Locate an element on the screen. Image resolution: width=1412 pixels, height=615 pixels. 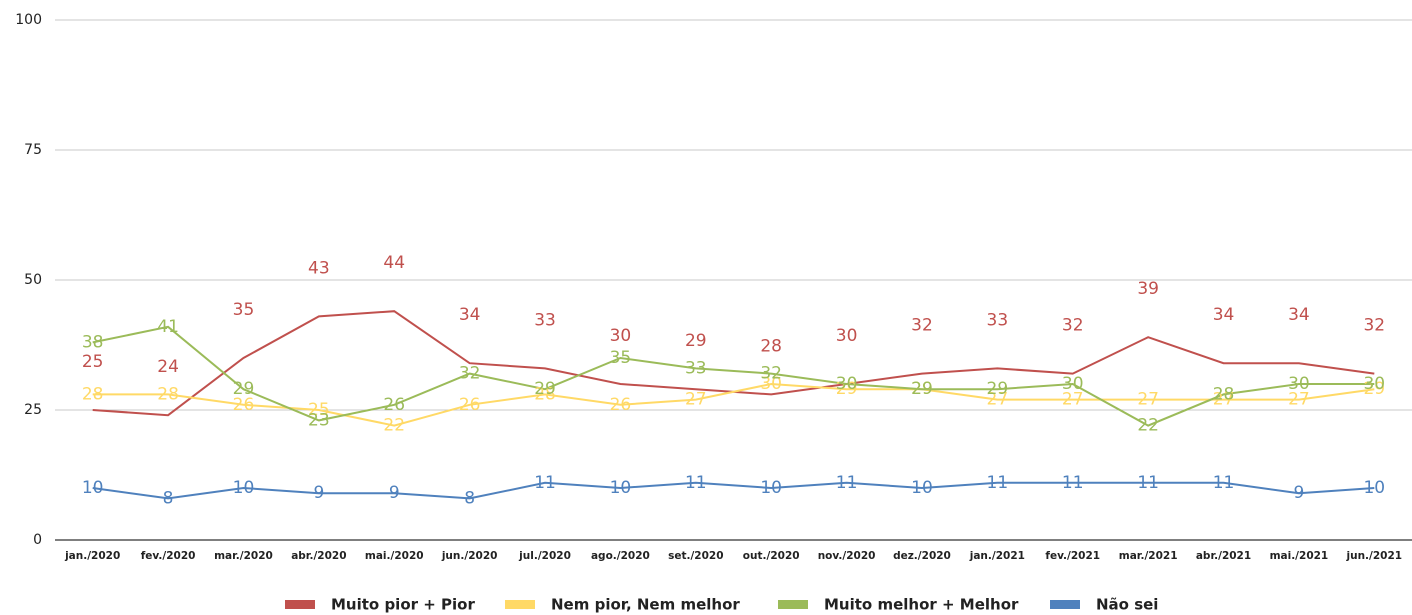
x-tick-label: dez./2020 is located at coordinates (922, 556).